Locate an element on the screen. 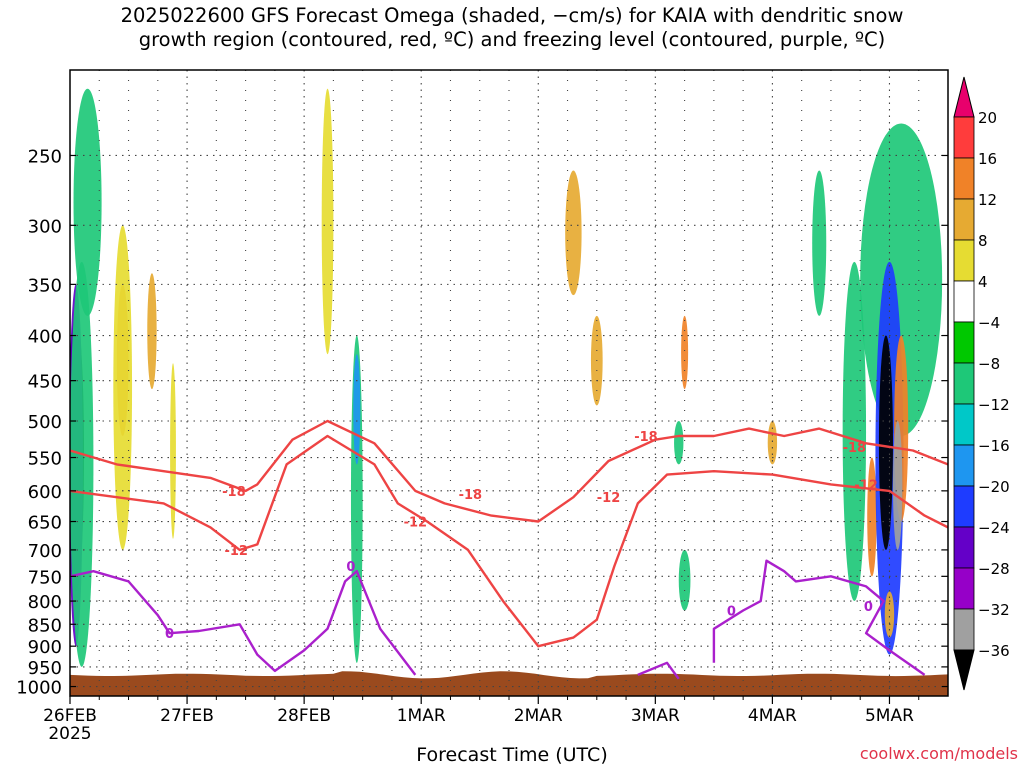 This screenshot has height=768, width=1024. y-tick-label: 350 is located at coordinates (45, 285).